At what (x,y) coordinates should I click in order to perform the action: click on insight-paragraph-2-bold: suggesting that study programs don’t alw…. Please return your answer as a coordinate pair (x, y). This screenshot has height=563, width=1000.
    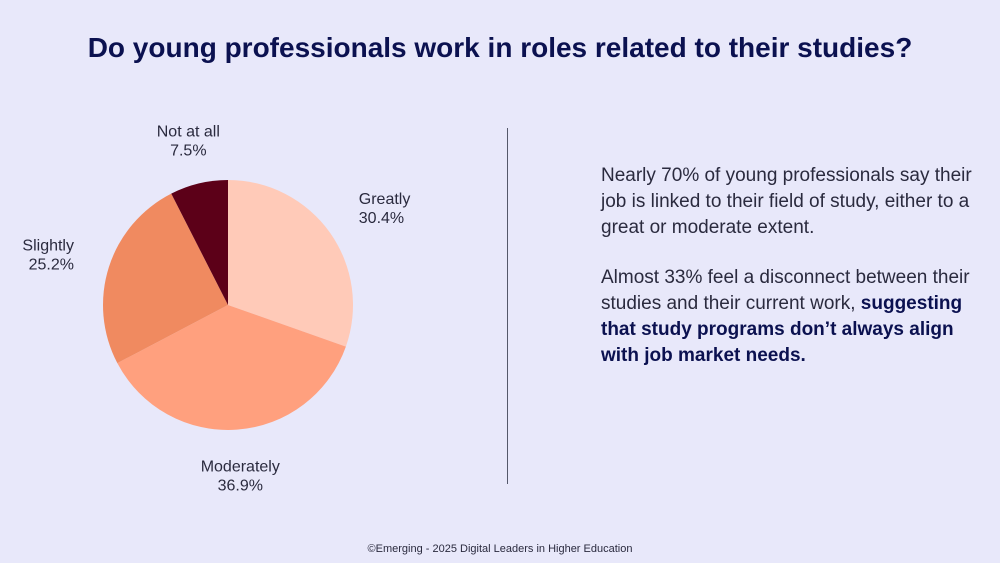
    Looking at the image, I should click on (782, 329).